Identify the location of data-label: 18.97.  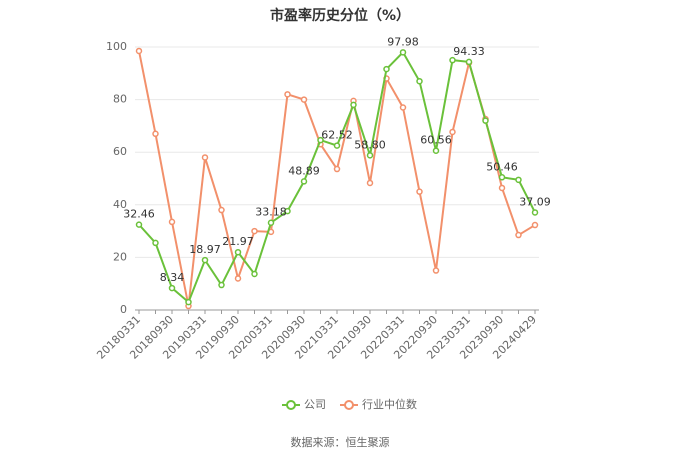
(205, 249).